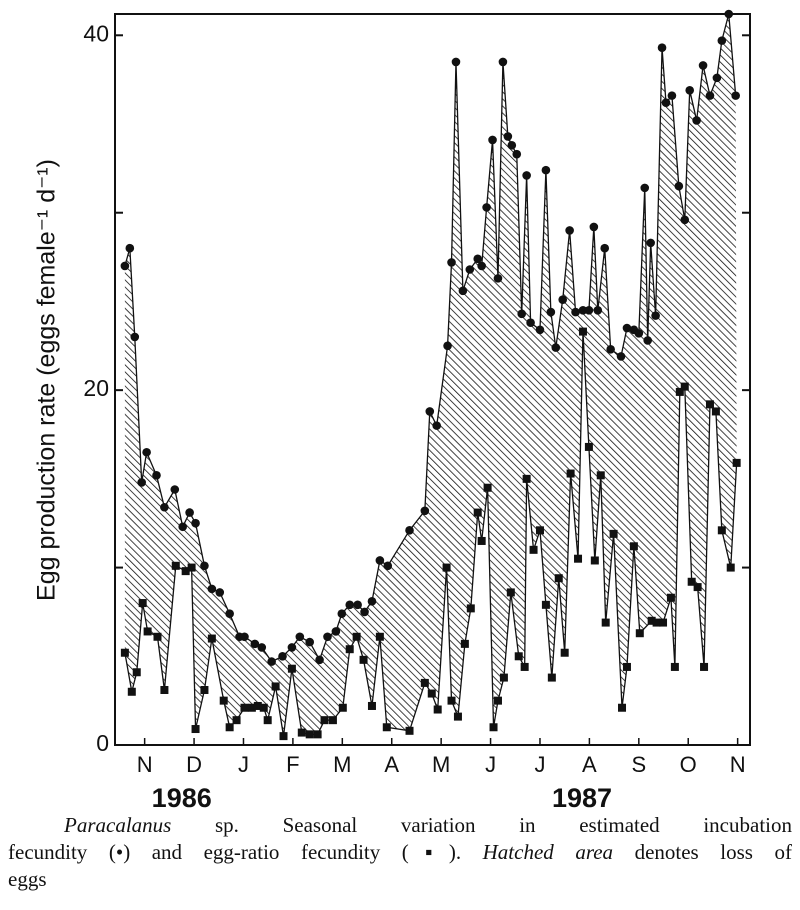 This screenshot has width=800, height=910. I want to click on y-tick-label: 40, so click(96, 33).